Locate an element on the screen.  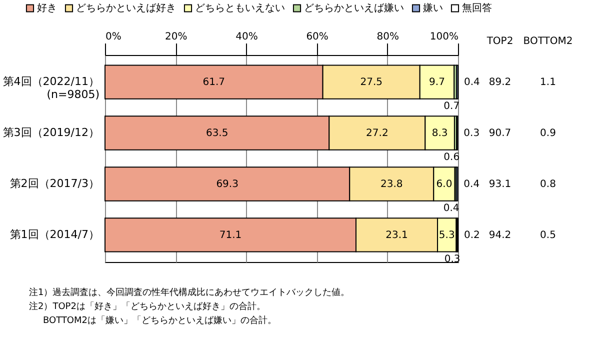
y-tick-label: 第1回（2014/7） is located at coordinates (55, 234).